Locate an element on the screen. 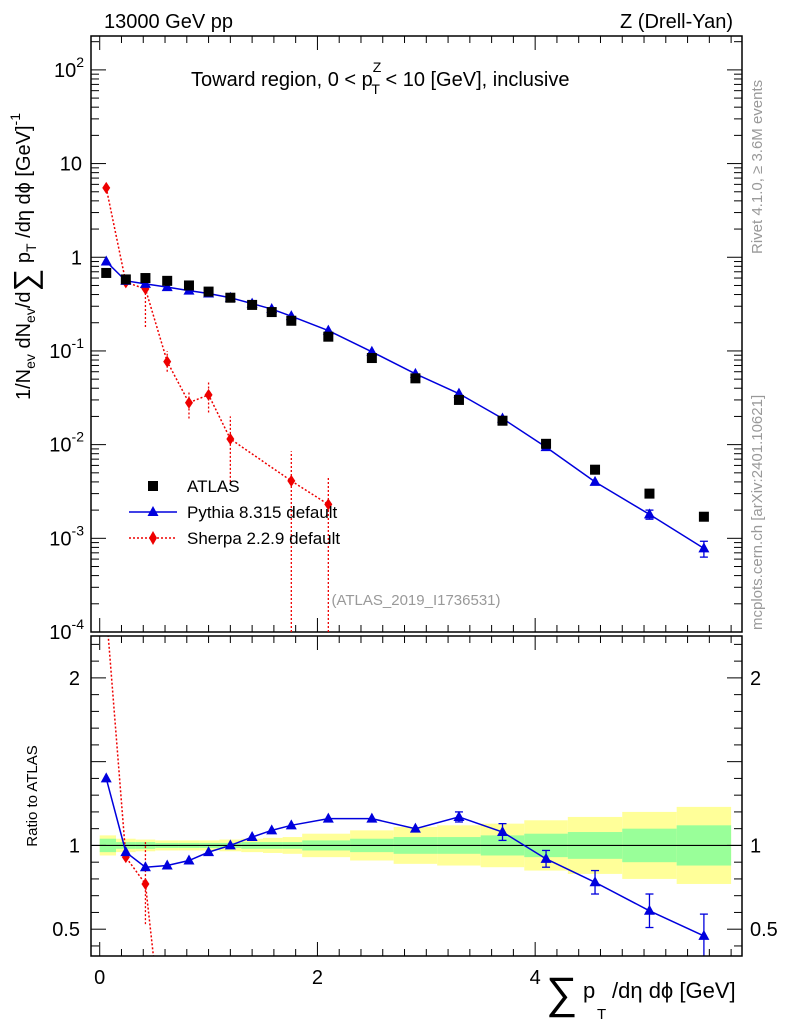  ratio-y-tick-label-right: 0.5 is located at coordinates (764, 930).